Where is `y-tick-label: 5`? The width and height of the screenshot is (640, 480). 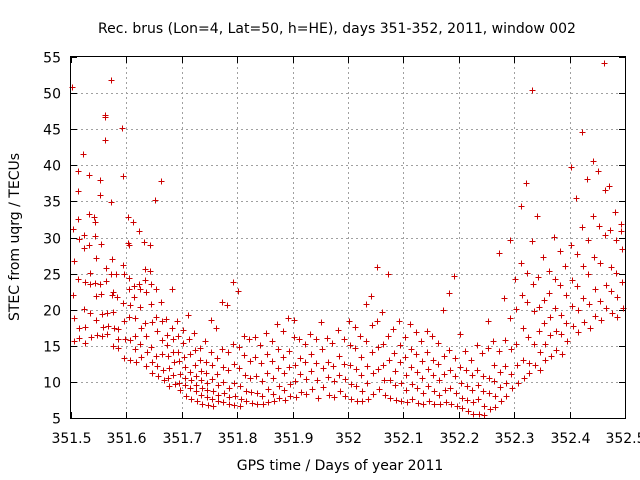
y-tick-label: 5 is located at coordinates (56, 420).